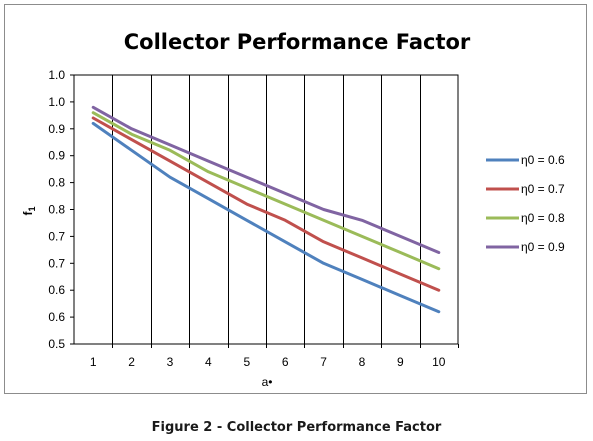 Image resolution: width=593 pixels, height=441 pixels. What do you see at coordinates (362, 362) in the screenshot?
I see `x-tick-label: 8` at bounding box center [362, 362].